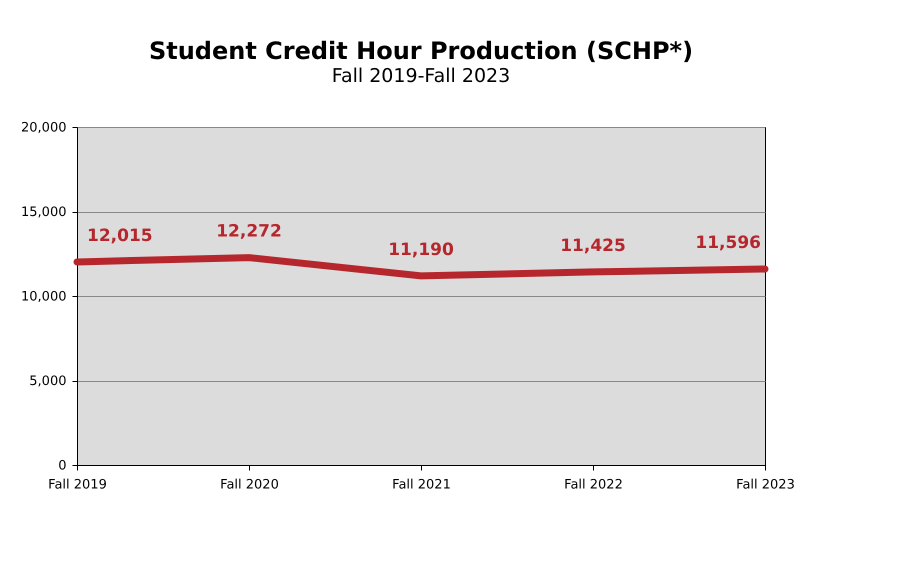 The height and width of the screenshot is (567, 904). Describe the element at coordinates (765, 485) in the screenshot. I see `x-tick-label: Fall 2023` at that location.